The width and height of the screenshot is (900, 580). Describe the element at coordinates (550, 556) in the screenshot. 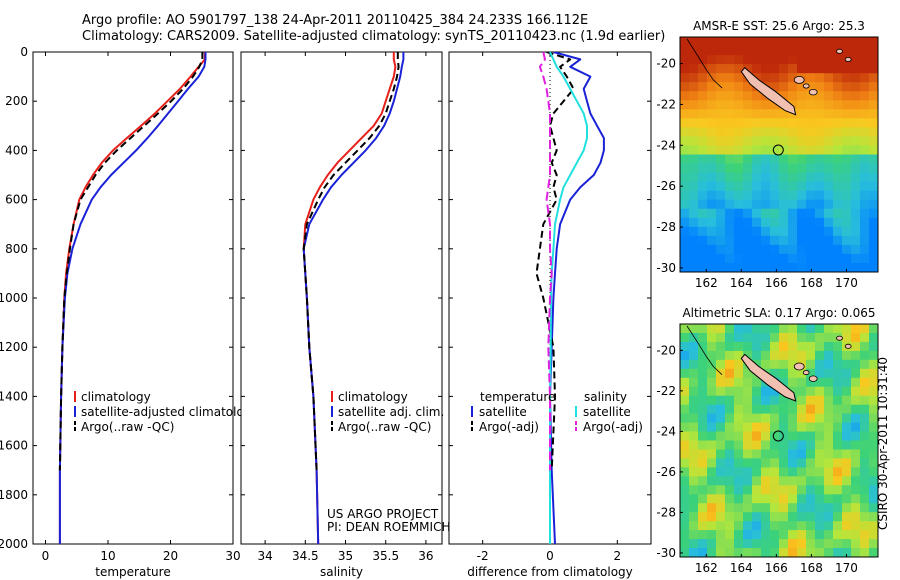

I see `x-tick-label: 0` at that location.